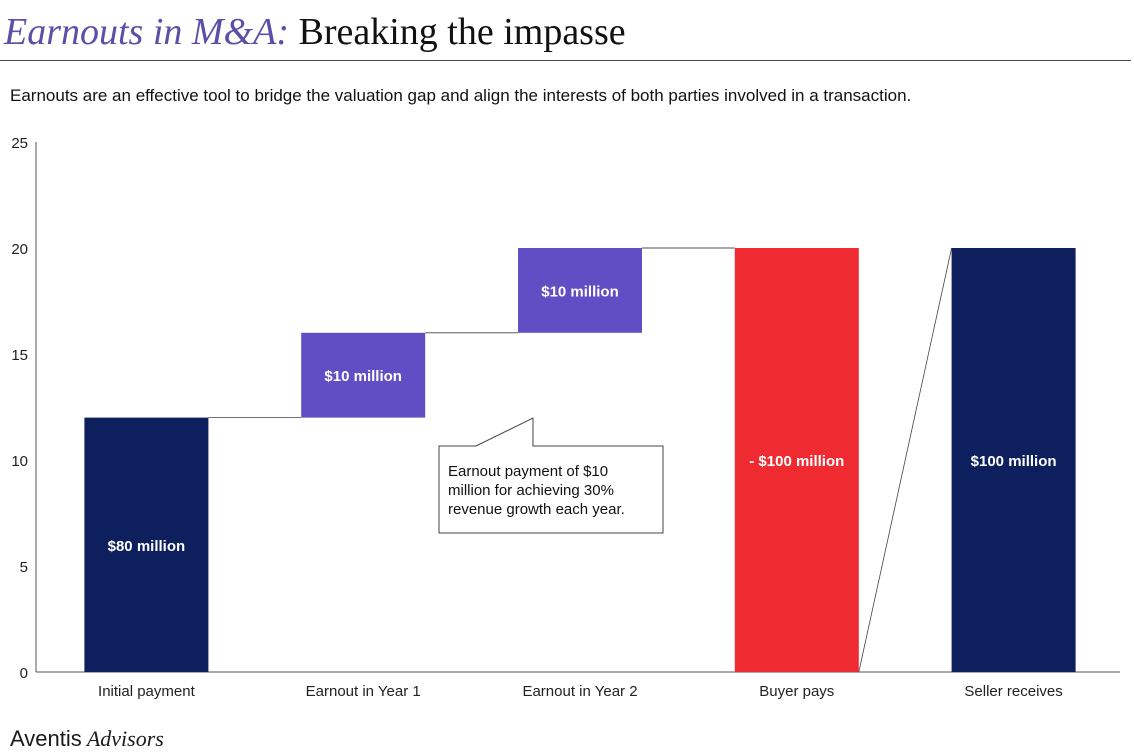  Describe the element at coordinates (146, 32) in the screenshot. I see `title-italic: Earnouts in M&A:` at that location.